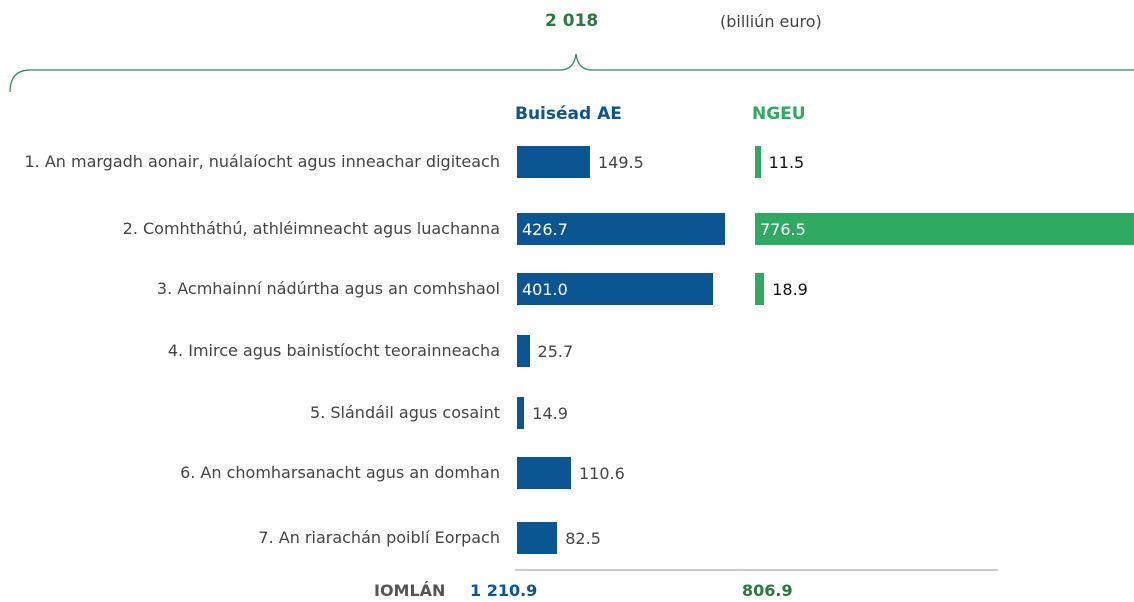 Image resolution: width=1134 pixels, height=602 pixels. I want to click on value-label: 18.9, so click(790, 289).